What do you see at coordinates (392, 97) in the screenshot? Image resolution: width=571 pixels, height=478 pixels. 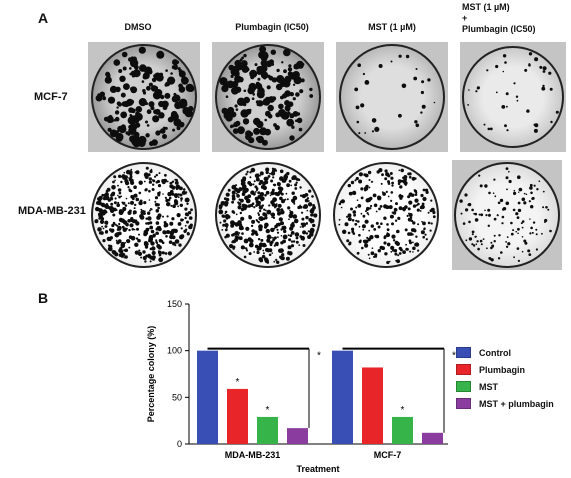 I see `plate-mcf7-mst` at bounding box center [392, 97].